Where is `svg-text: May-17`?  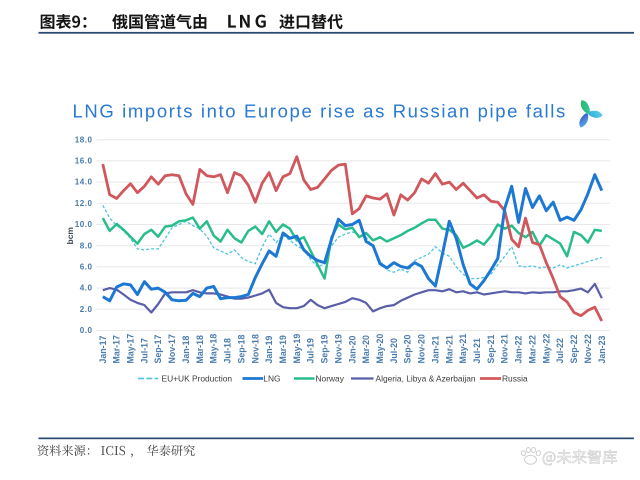
svg-text: May-17 is located at coordinates (131, 349).